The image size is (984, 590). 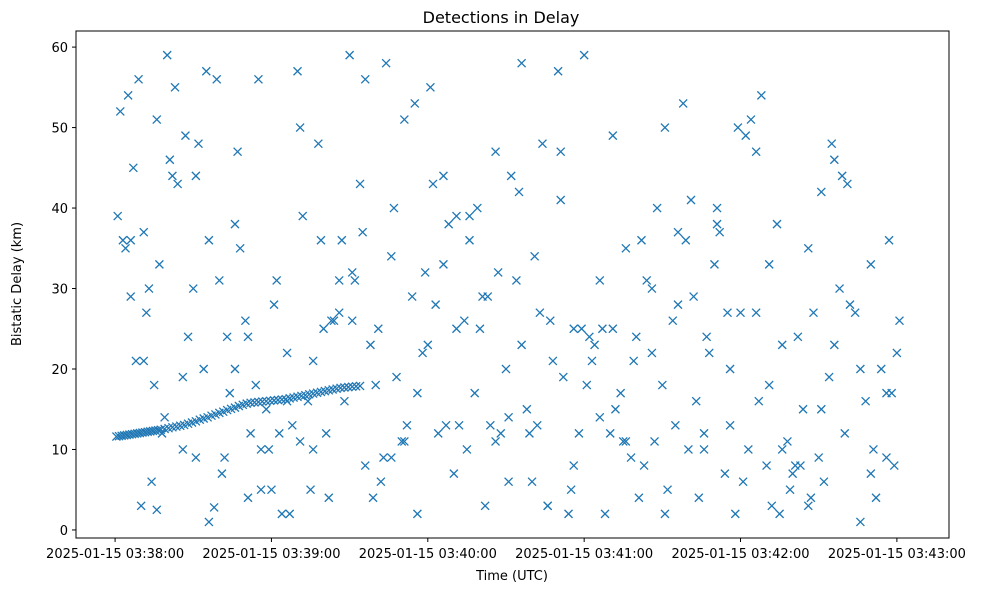 I want to click on y-tick-label: 50, so click(x=59, y=129).